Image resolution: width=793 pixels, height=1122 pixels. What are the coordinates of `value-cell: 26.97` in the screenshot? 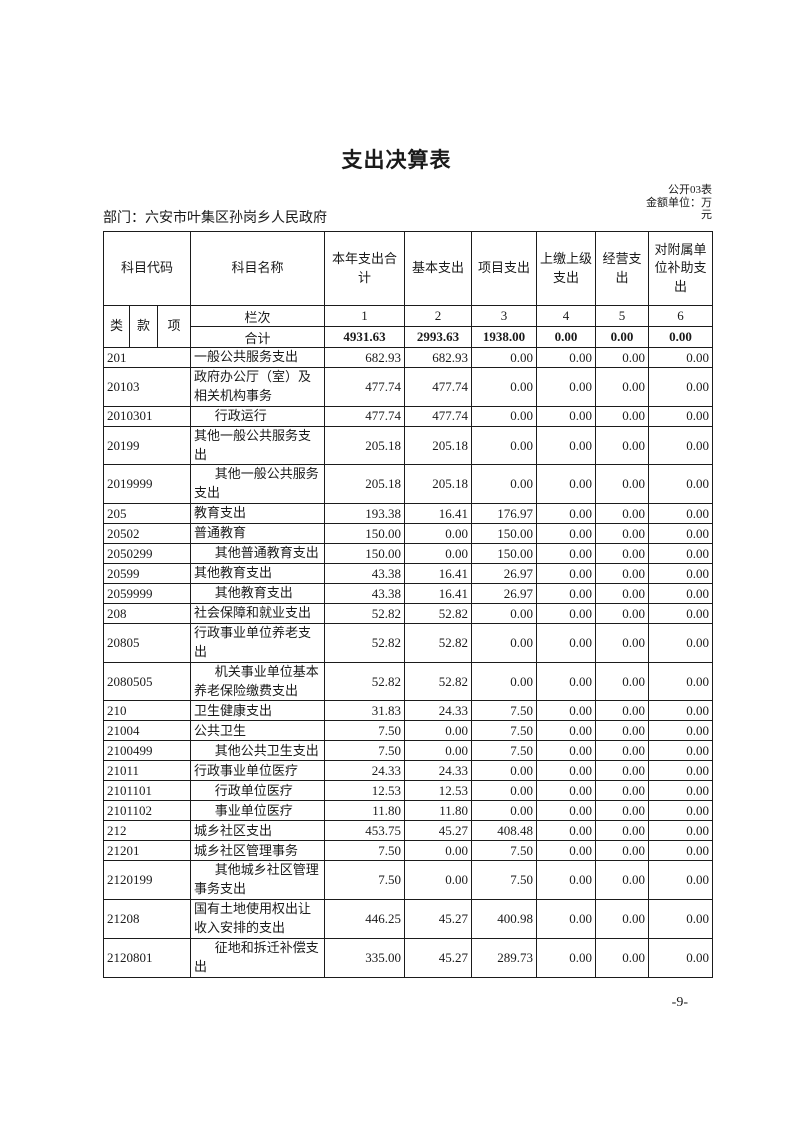 It's located at (504, 574).